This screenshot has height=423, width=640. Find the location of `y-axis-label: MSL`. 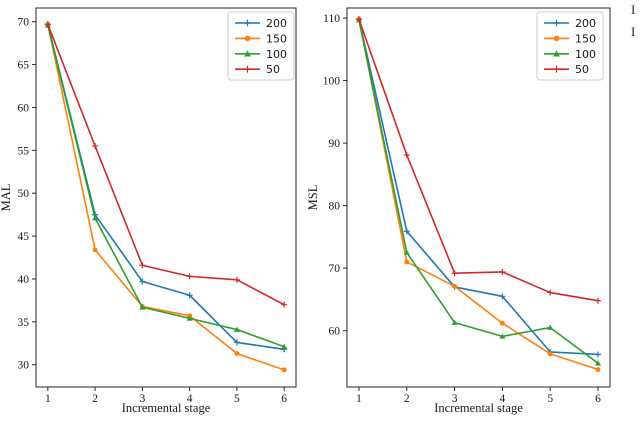

y-axis-label: MSL is located at coordinates (313, 198).